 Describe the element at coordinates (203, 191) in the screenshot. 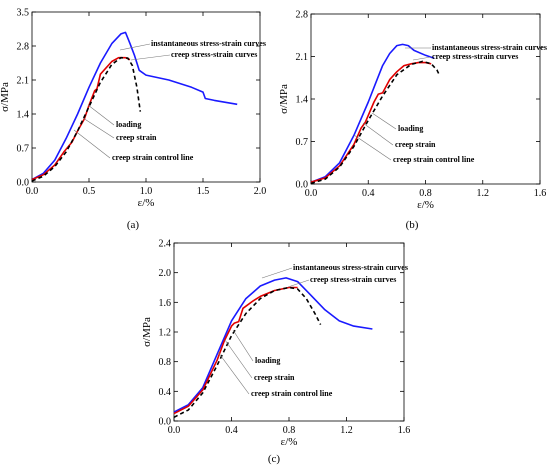

I see `x-tick-label: 1.5` at that location.